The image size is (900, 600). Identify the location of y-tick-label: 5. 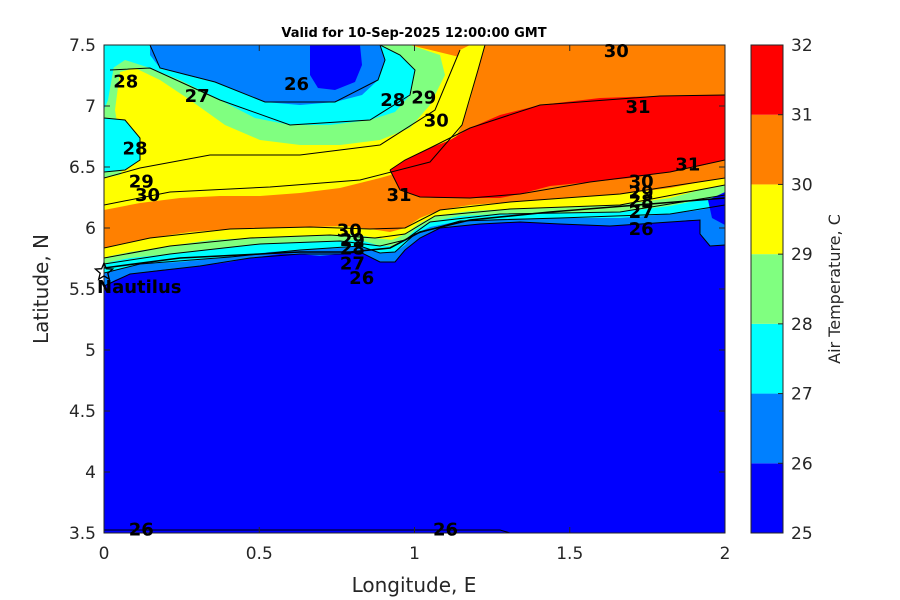
(90, 351).